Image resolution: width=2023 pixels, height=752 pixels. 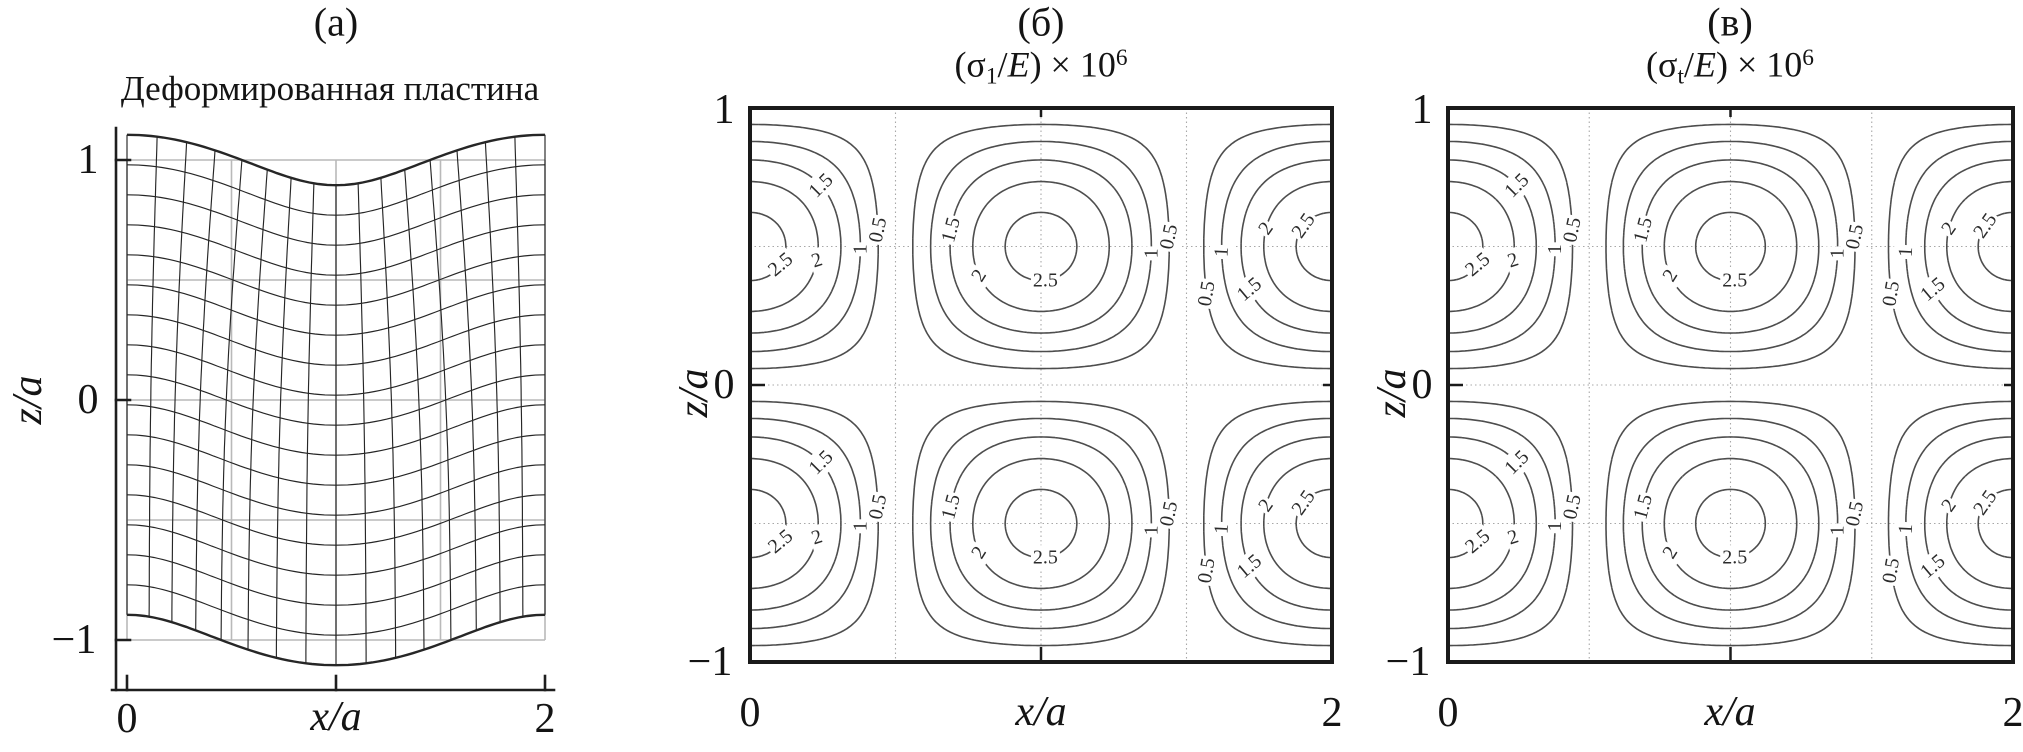 What do you see at coordinates (1730, 22) in the screenshot?
I see `panel-v-tag: (в)` at bounding box center [1730, 22].